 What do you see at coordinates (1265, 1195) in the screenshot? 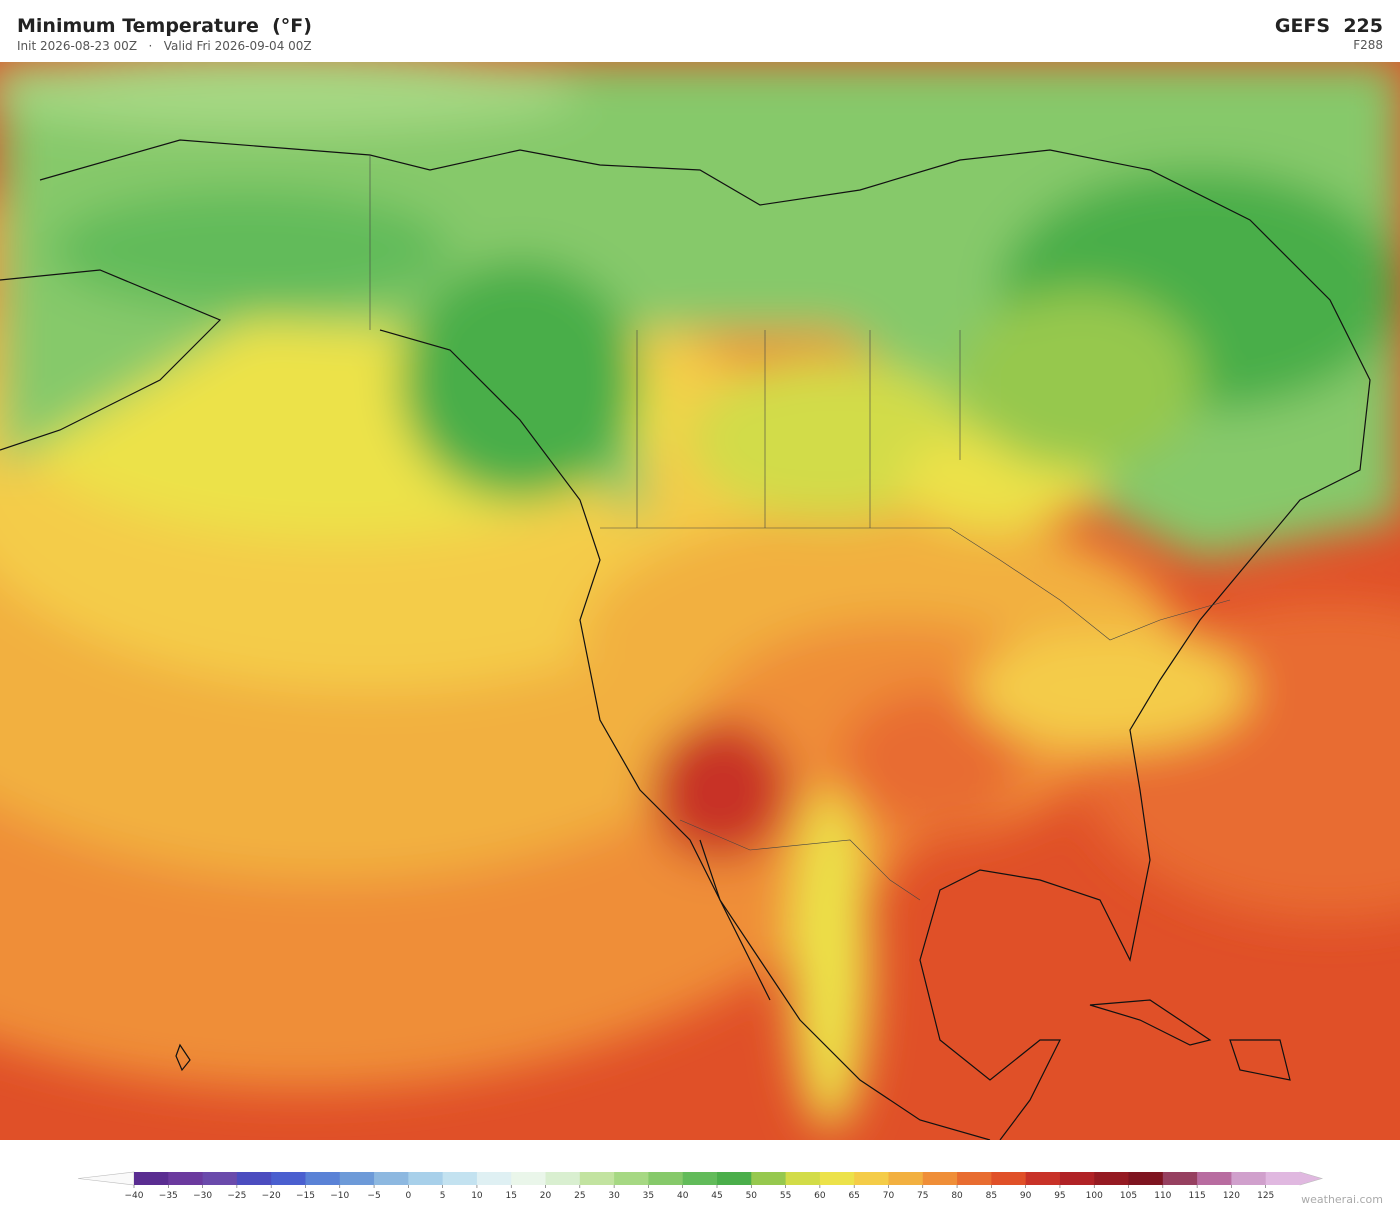
I see `colorbar-tick-label: 125` at bounding box center [1265, 1195].